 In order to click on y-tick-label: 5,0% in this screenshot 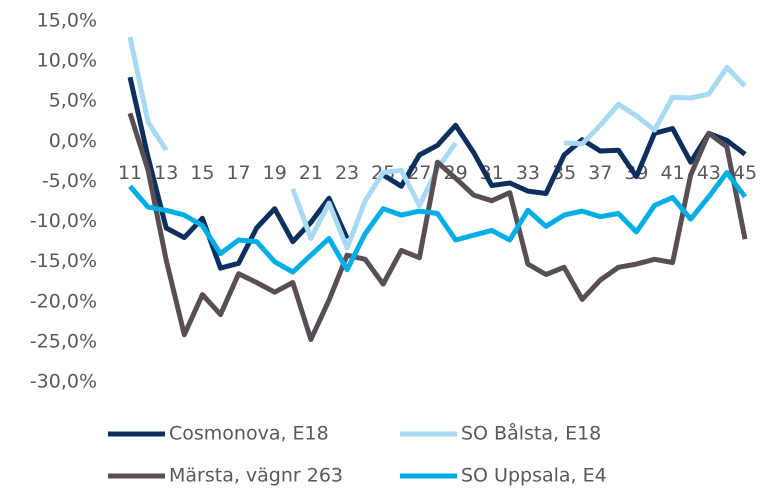, I will do `click(73, 101)`.